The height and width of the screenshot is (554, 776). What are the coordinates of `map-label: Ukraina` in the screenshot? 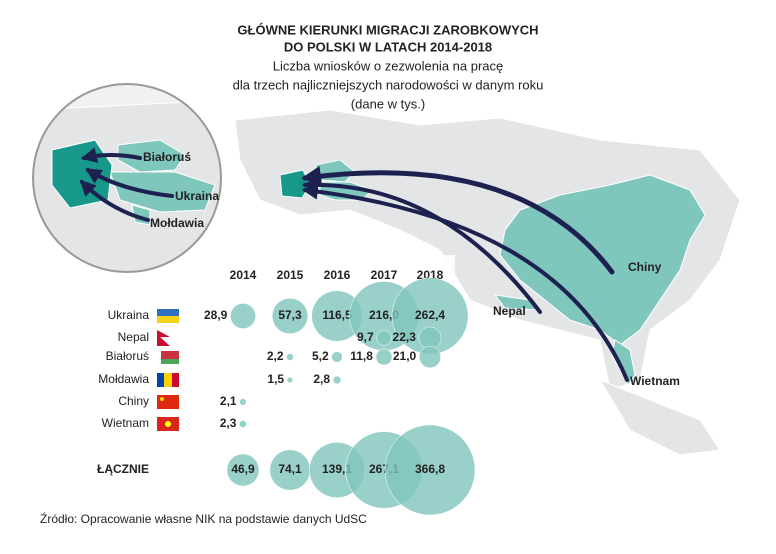 It's located at (197, 196).